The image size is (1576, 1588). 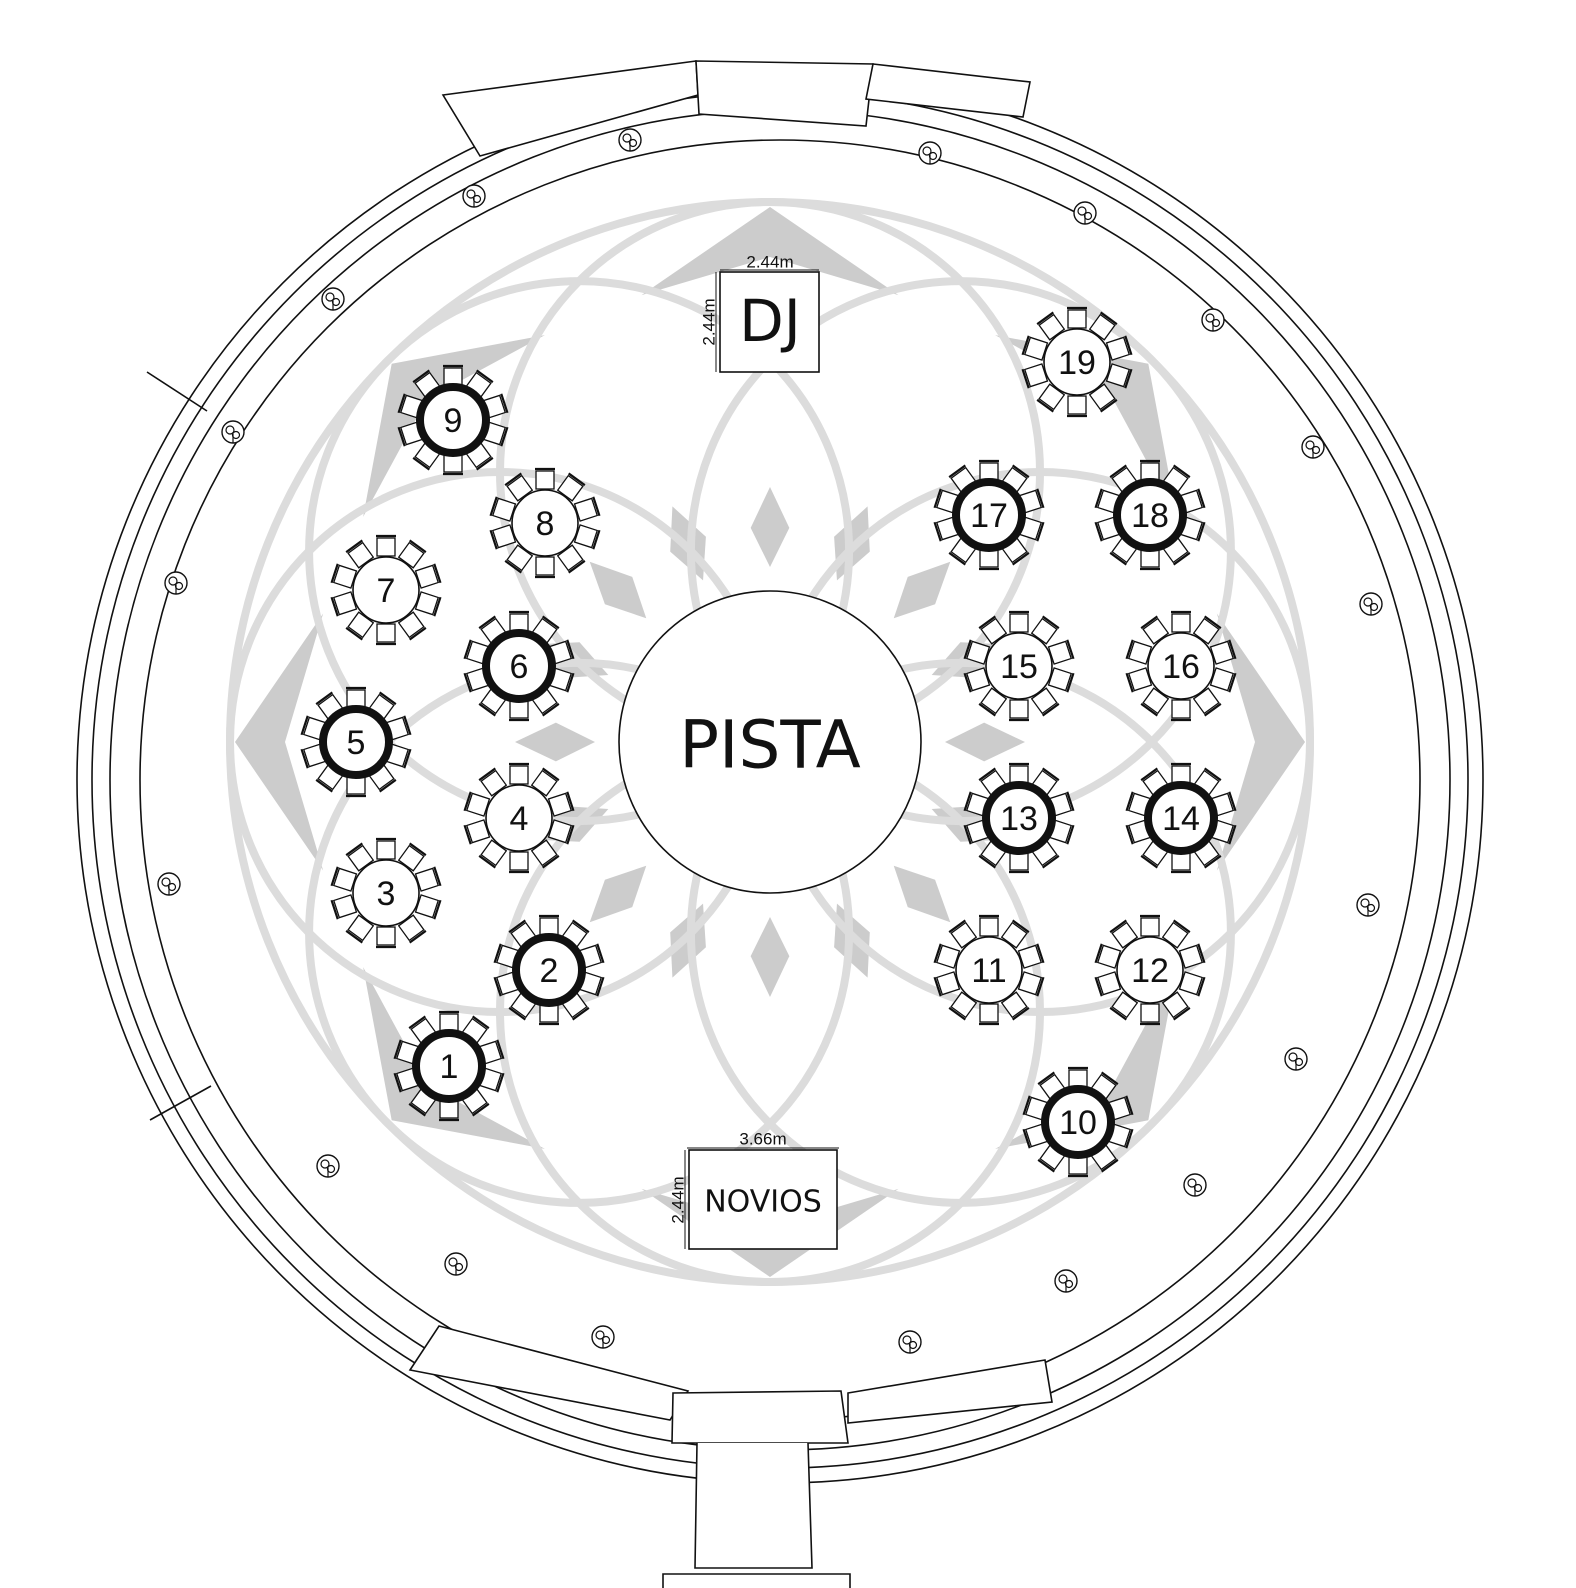 I want to click on table-number-label: 17, so click(x=989, y=516).